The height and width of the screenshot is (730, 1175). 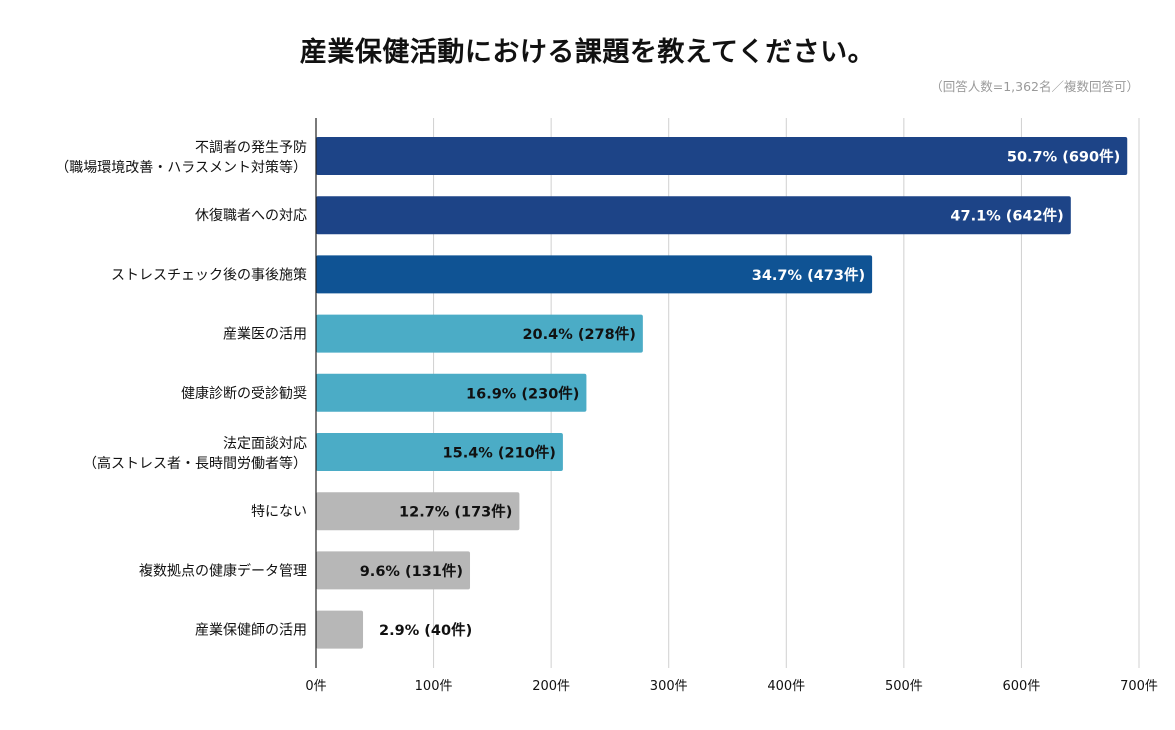 I want to click on value-label: 47.1% (642件), so click(x=1006, y=216).